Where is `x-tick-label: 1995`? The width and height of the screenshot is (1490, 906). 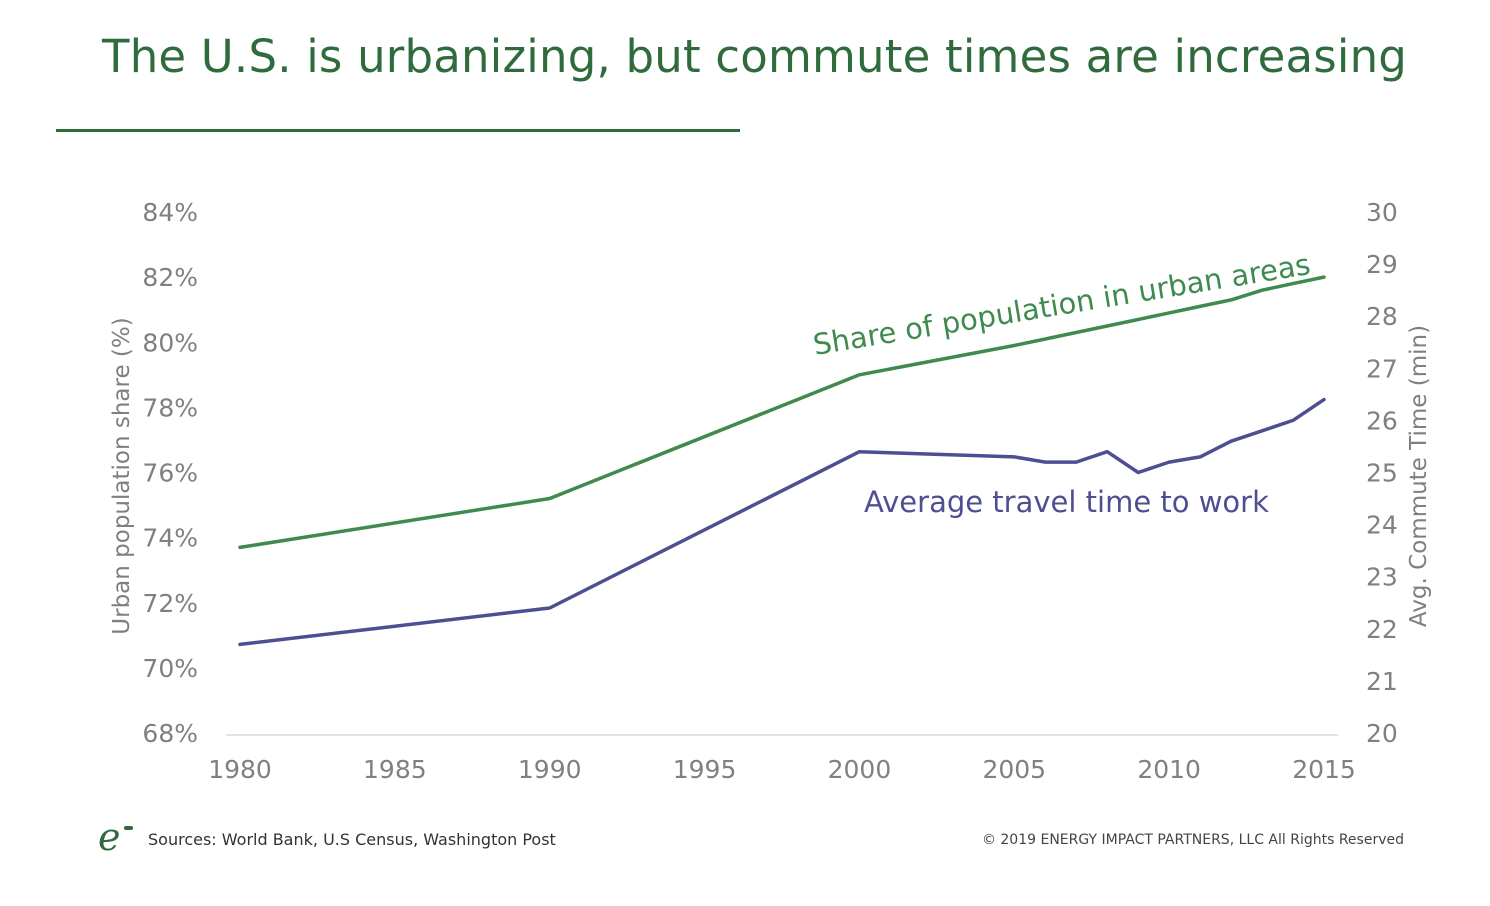 x-tick-label: 1995 is located at coordinates (705, 769).